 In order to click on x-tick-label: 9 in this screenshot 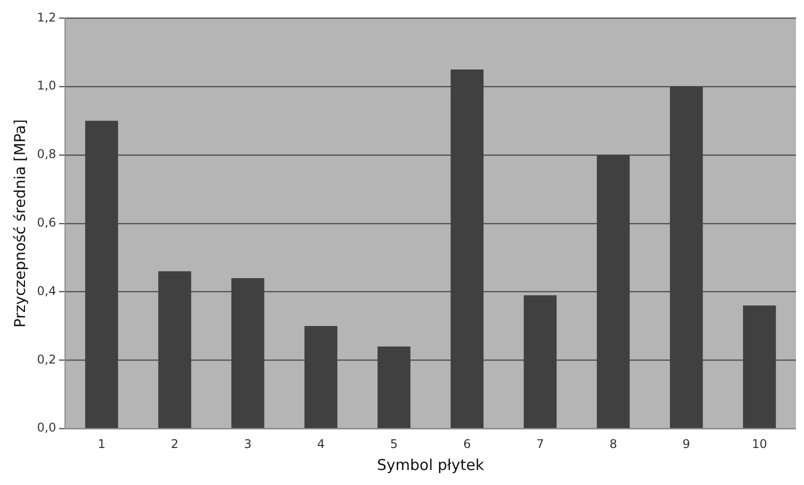, I will do `click(686, 443)`.